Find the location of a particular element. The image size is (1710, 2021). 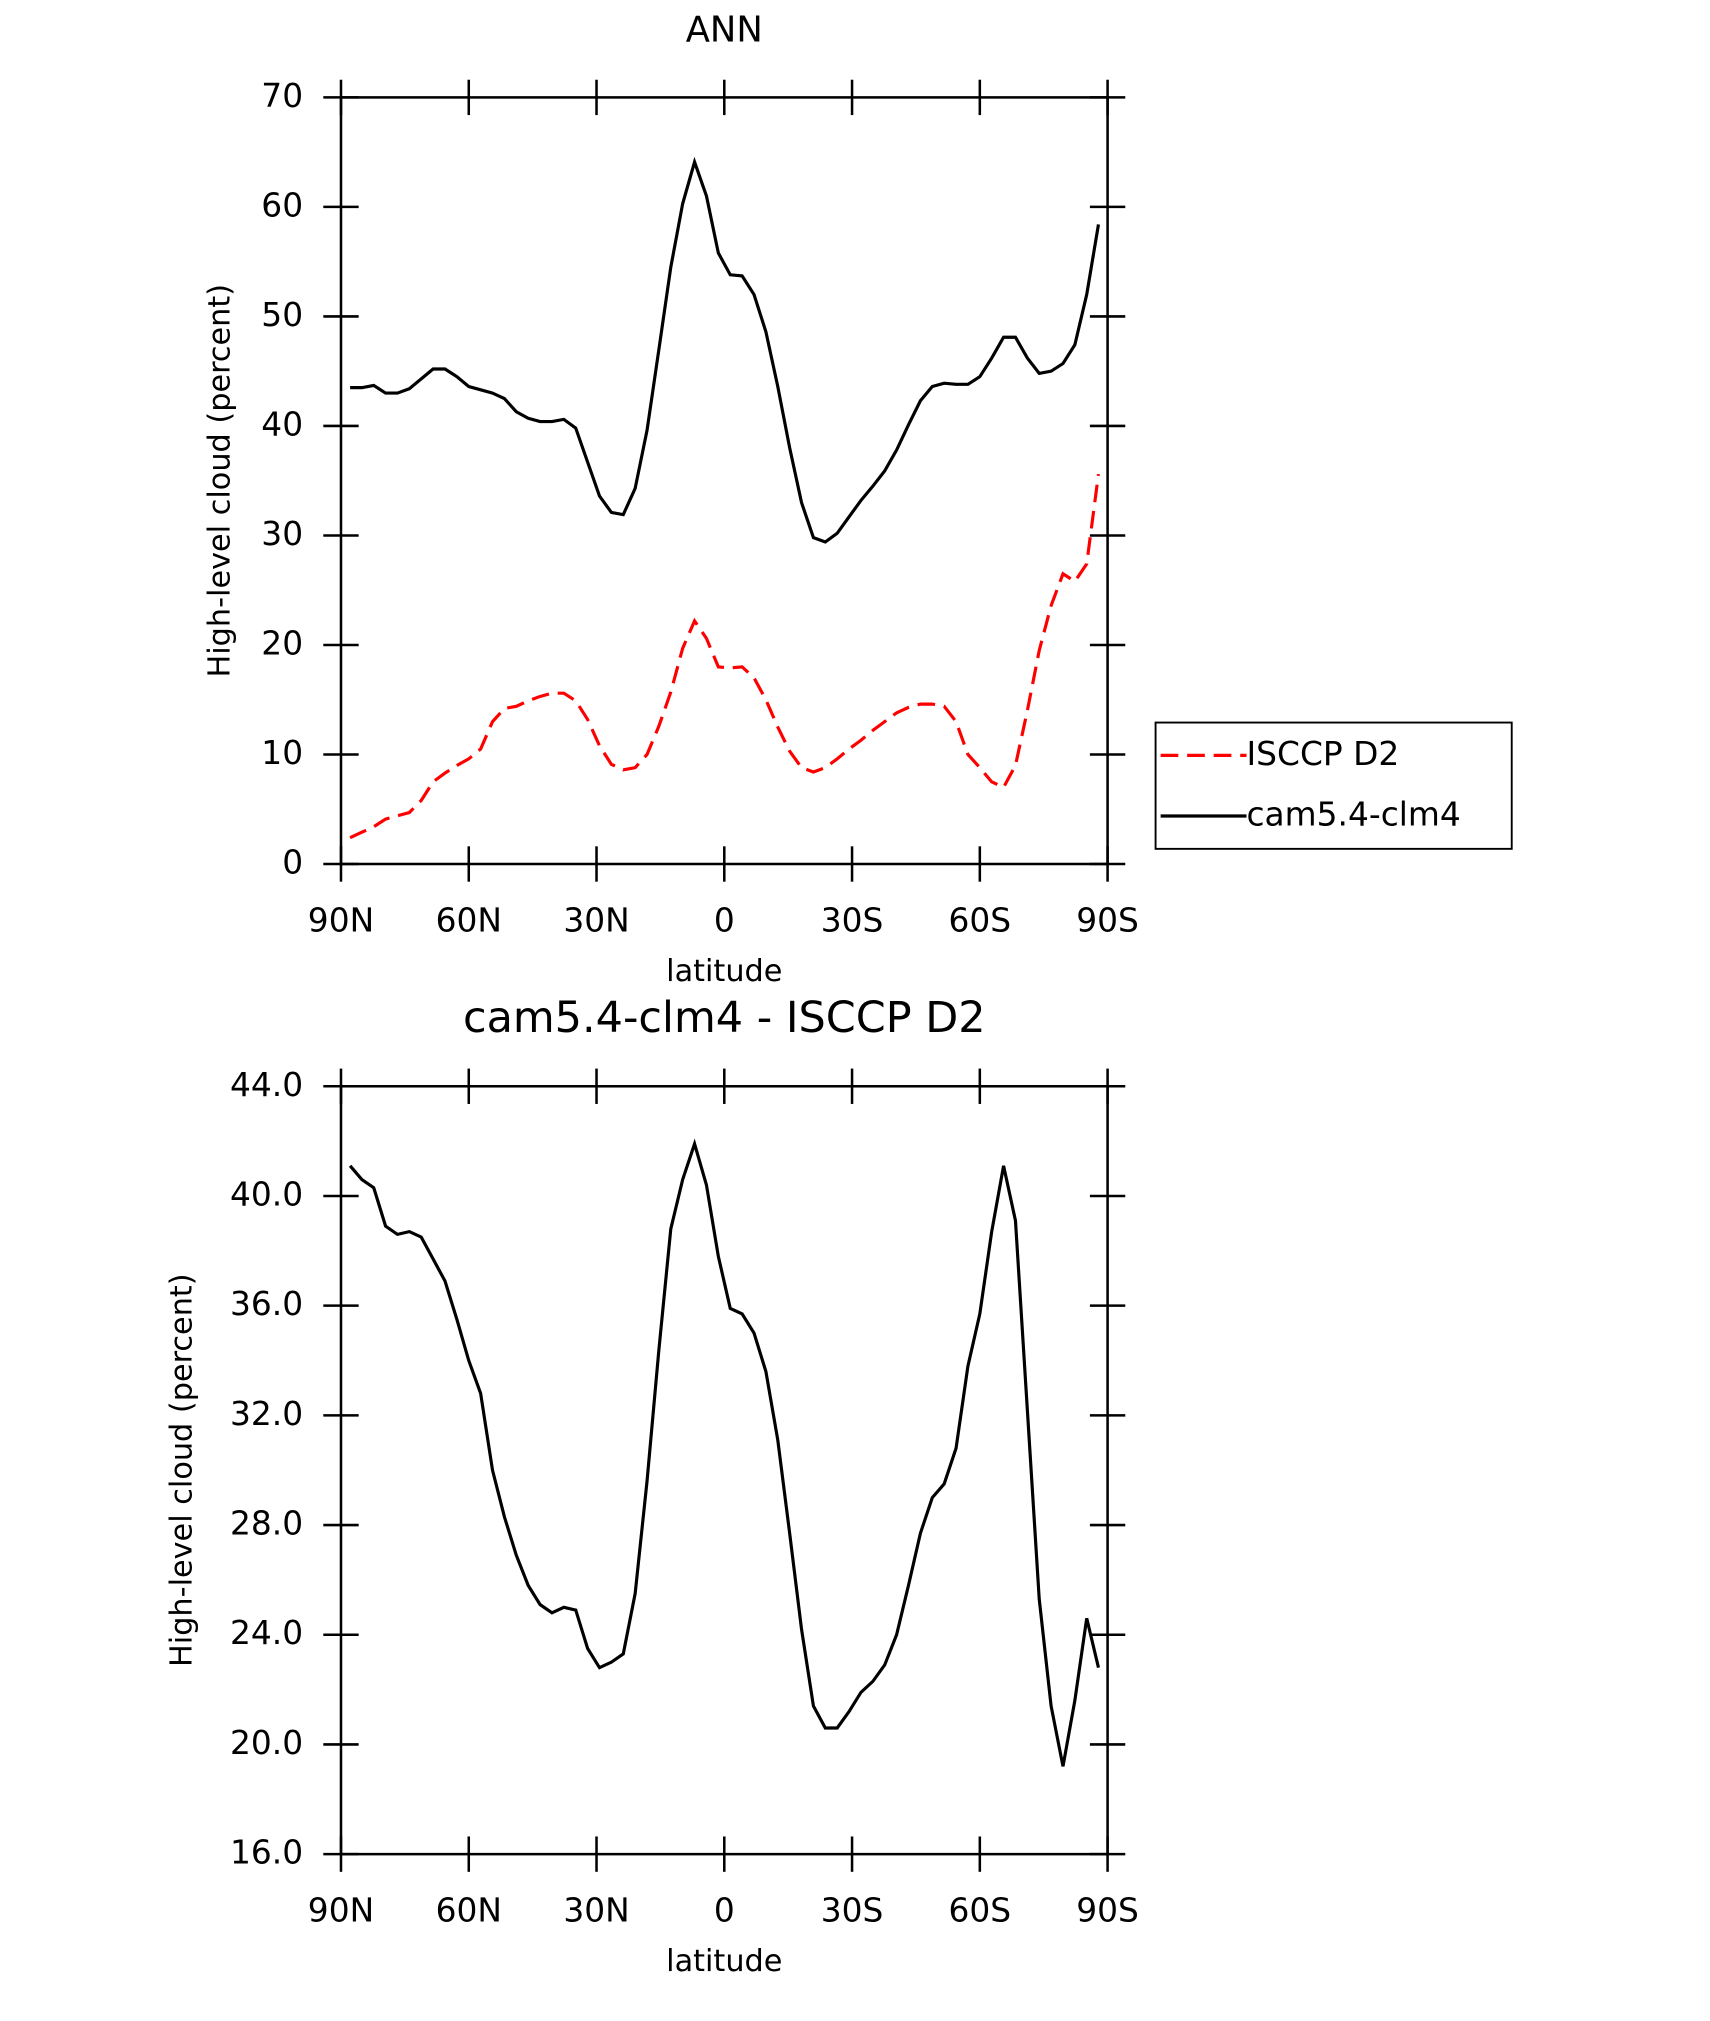

y-tick-label: 20.0 is located at coordinates (266, 1743).